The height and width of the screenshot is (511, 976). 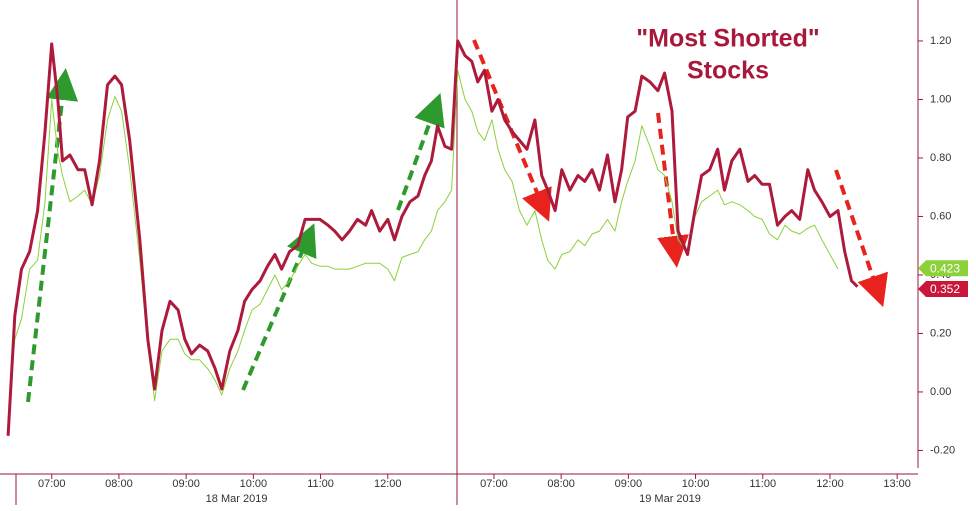 I want to click on y-tick-label: 0.80, so click(x=940, y=158).